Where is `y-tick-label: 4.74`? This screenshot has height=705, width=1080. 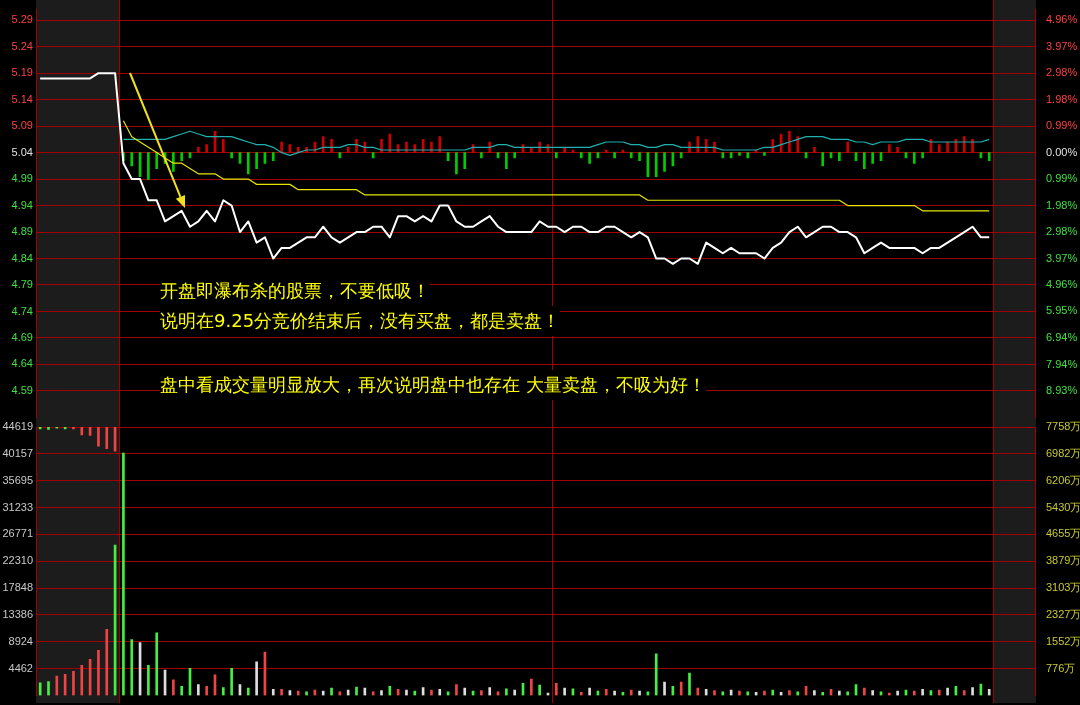
y-tick-label: 4.74 is located at coordinates (22, 310).